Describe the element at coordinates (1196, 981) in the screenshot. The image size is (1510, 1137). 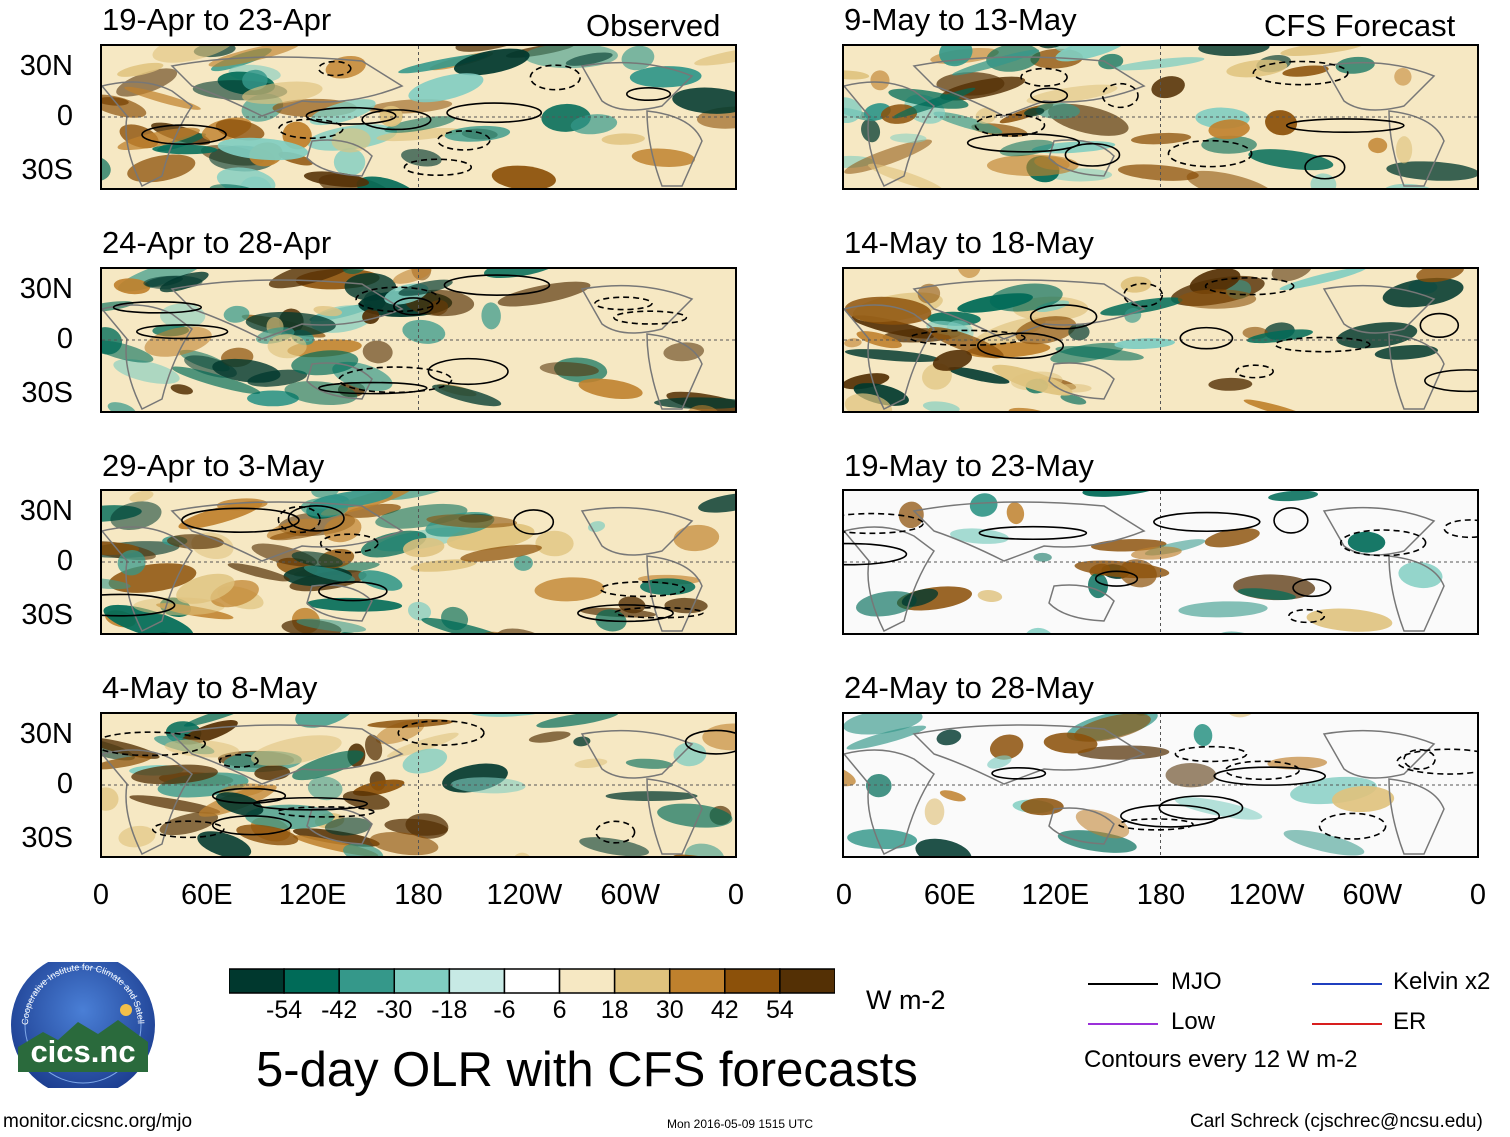
I see `legend-mjo-label: MJO` at that location.